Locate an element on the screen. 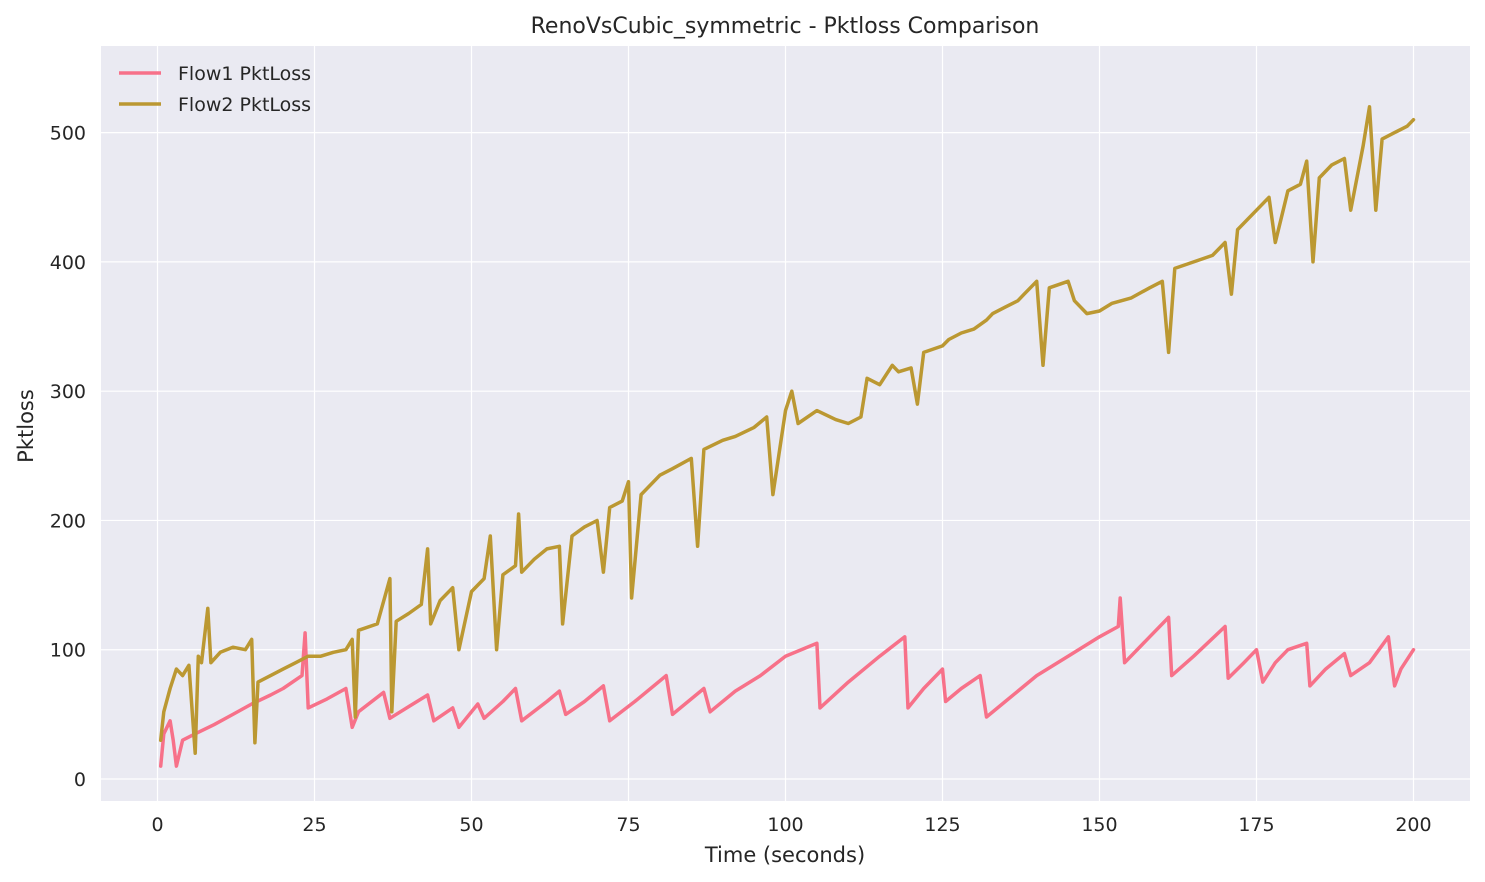 The height and width of the screenshot is (882, 1485). x-tick-label: 150 is located at coordinates (1099, 825).